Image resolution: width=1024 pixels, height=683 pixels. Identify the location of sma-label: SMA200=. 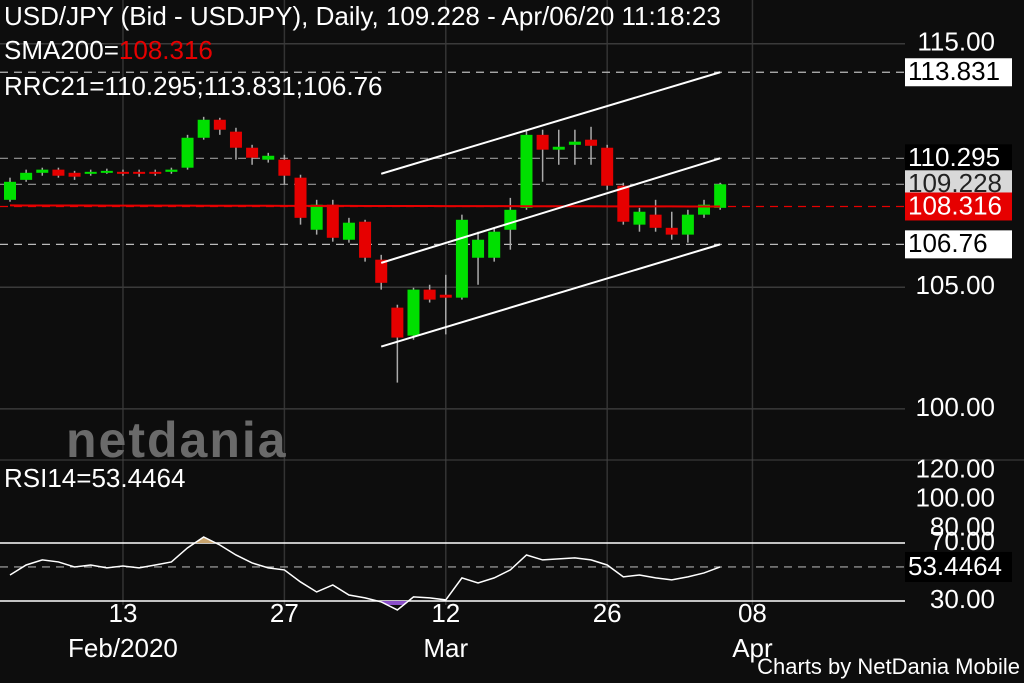
(61, 50).